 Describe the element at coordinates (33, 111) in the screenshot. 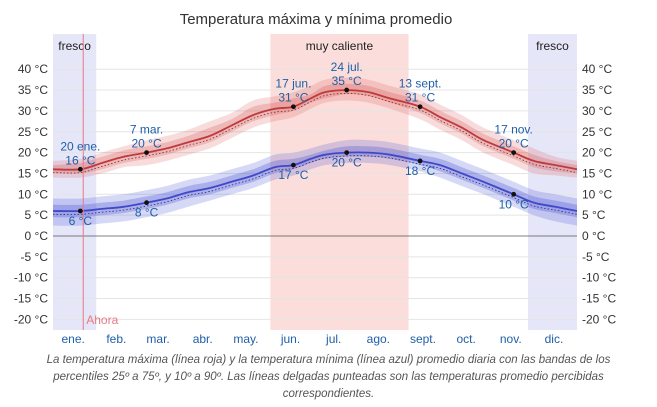

I see `y-tick-label-left: 30 °C` at that location.